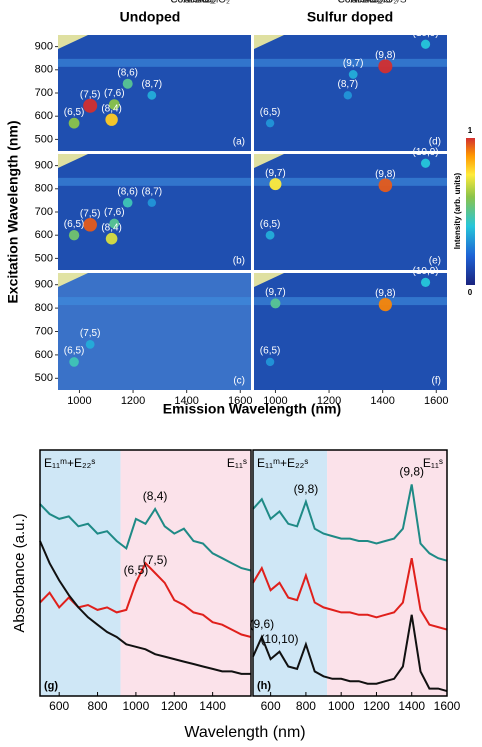 The width and height of the screenshot is (482, 747). What do you see at coordinates (306, 489) in the screenshot?
I see `peak-label: (9,8)` at bounding box center [306, 489].